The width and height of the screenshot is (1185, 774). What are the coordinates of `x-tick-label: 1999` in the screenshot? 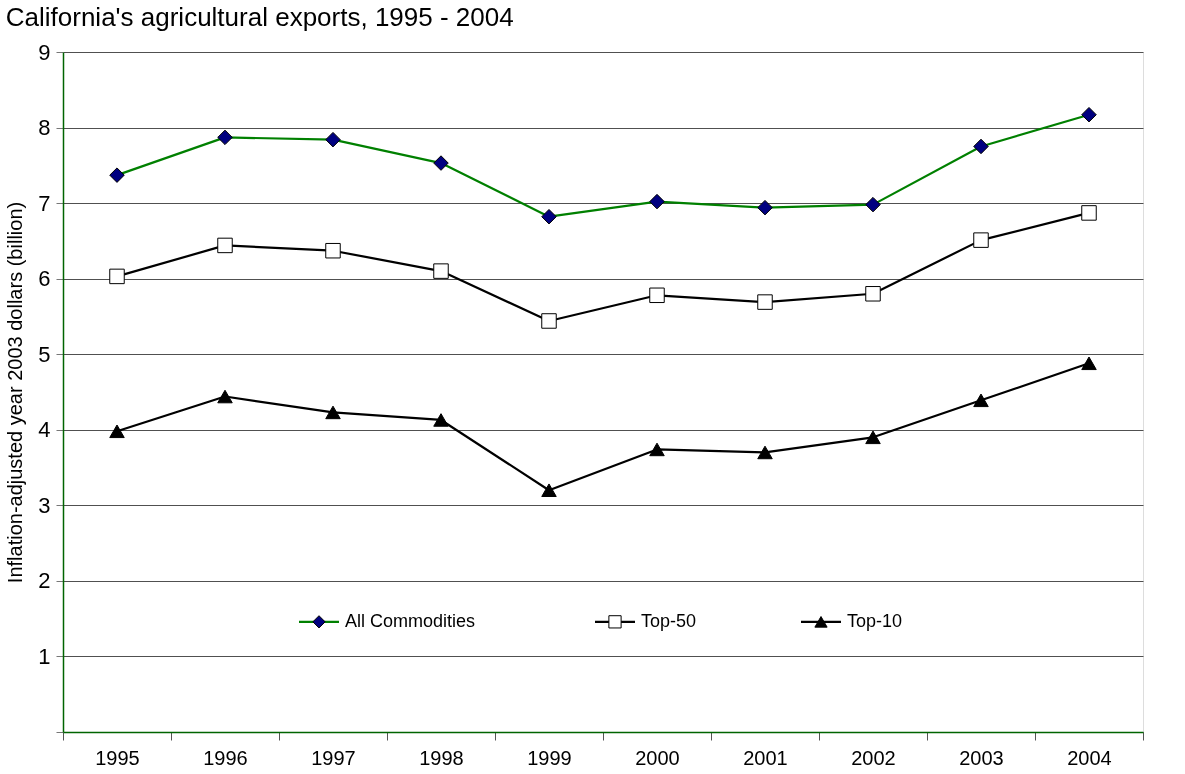 It's located at (549, 757).